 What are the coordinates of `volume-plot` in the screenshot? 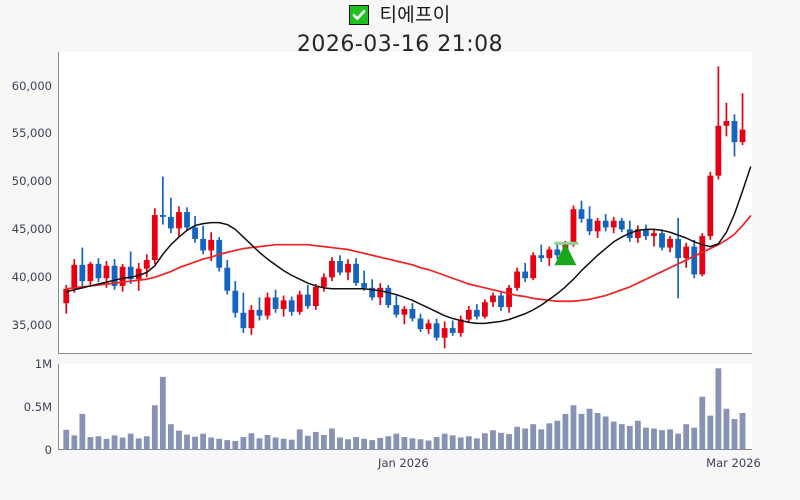 It's located at (406, 407).